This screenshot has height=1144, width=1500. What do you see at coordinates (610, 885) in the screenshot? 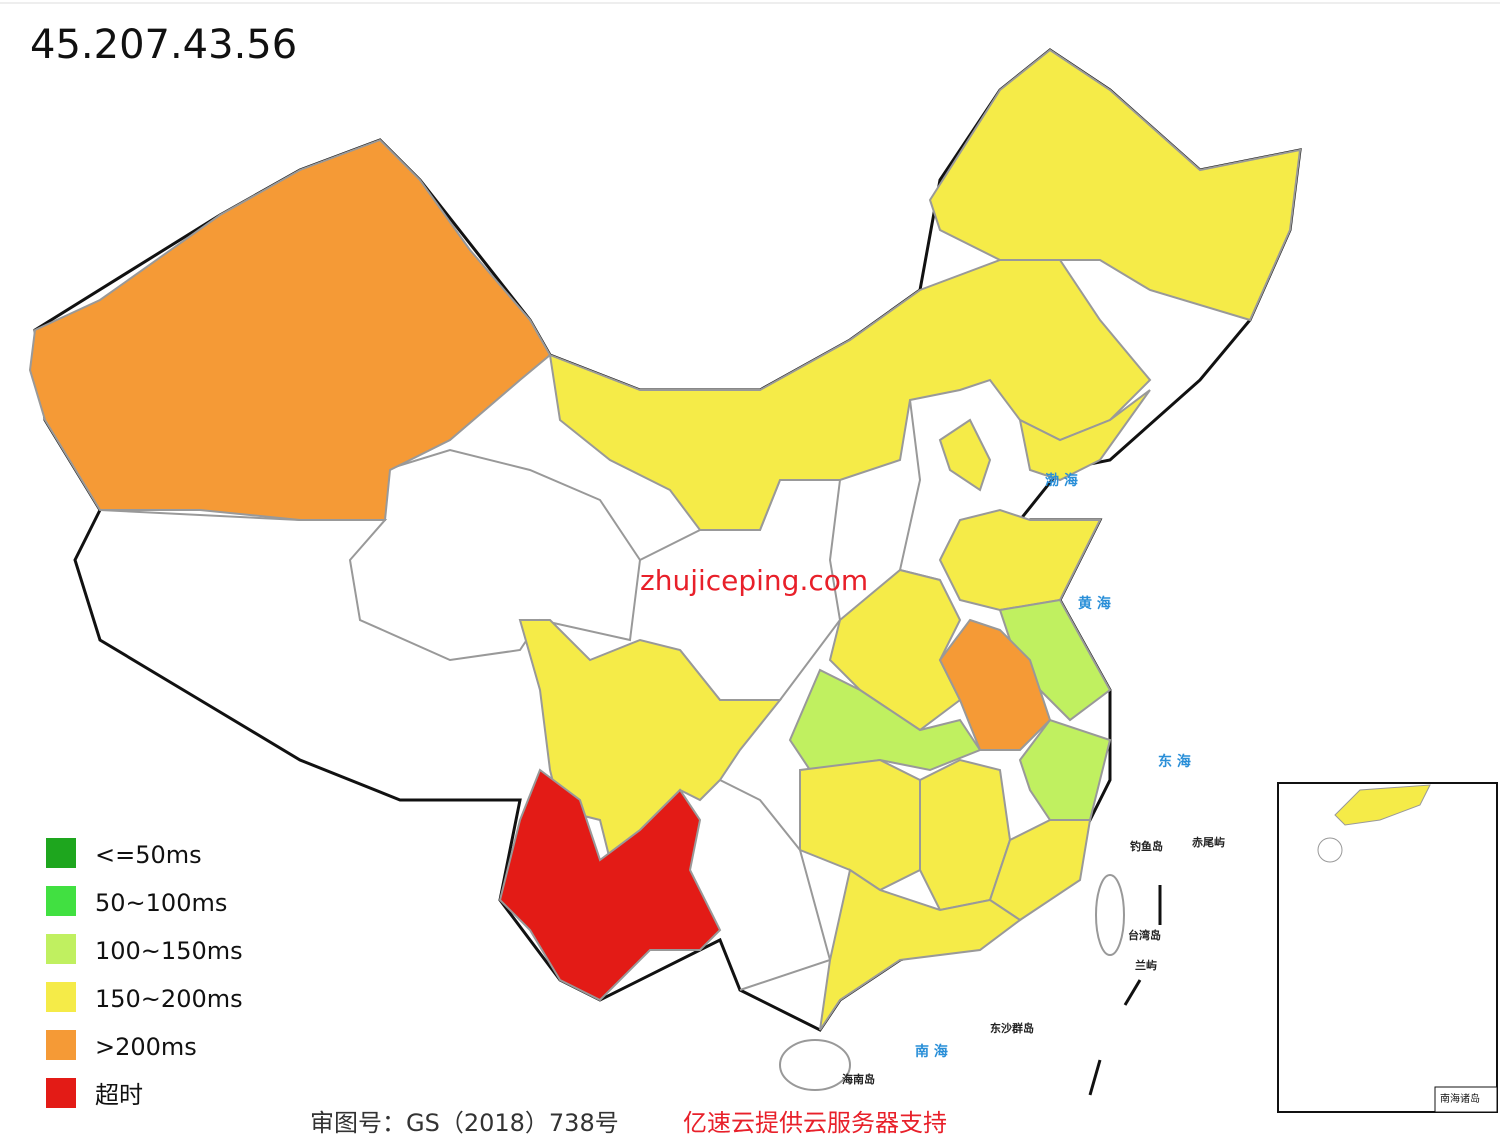
I see `region-yunnan` at bounding box center [610, 885].